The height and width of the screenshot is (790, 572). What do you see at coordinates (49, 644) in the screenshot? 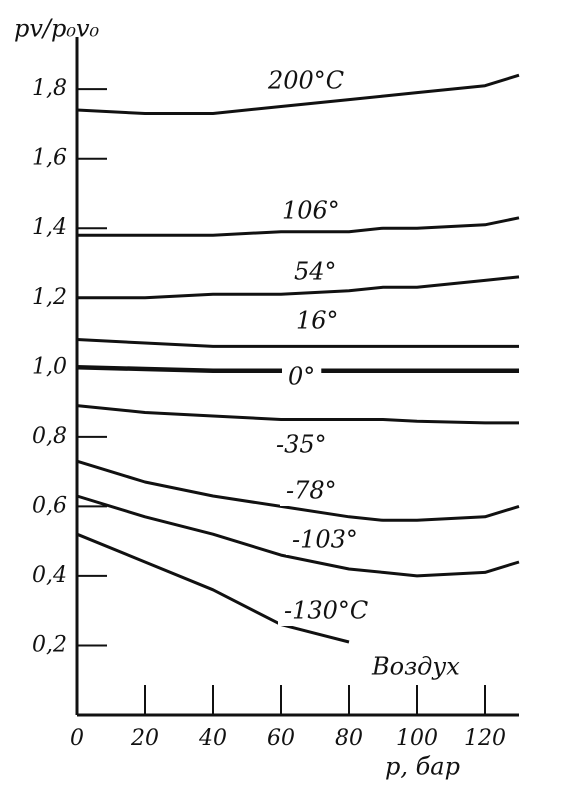
I see `y-tick-label: 0,2` at bounding box center [49, 644].